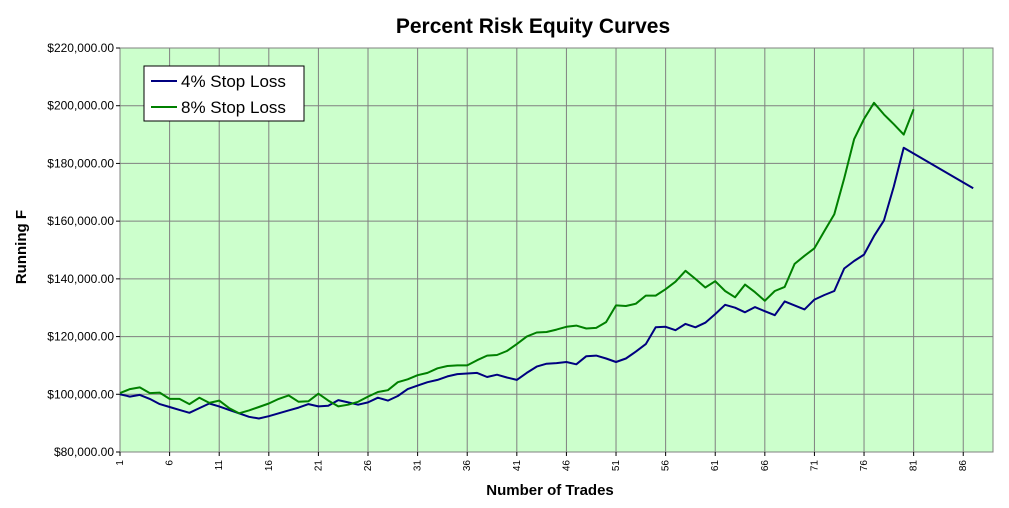 Image resolution: width=1009 pixels, height=508 pixels. I want to click on x-tick-label: 26, so click(368, 466).